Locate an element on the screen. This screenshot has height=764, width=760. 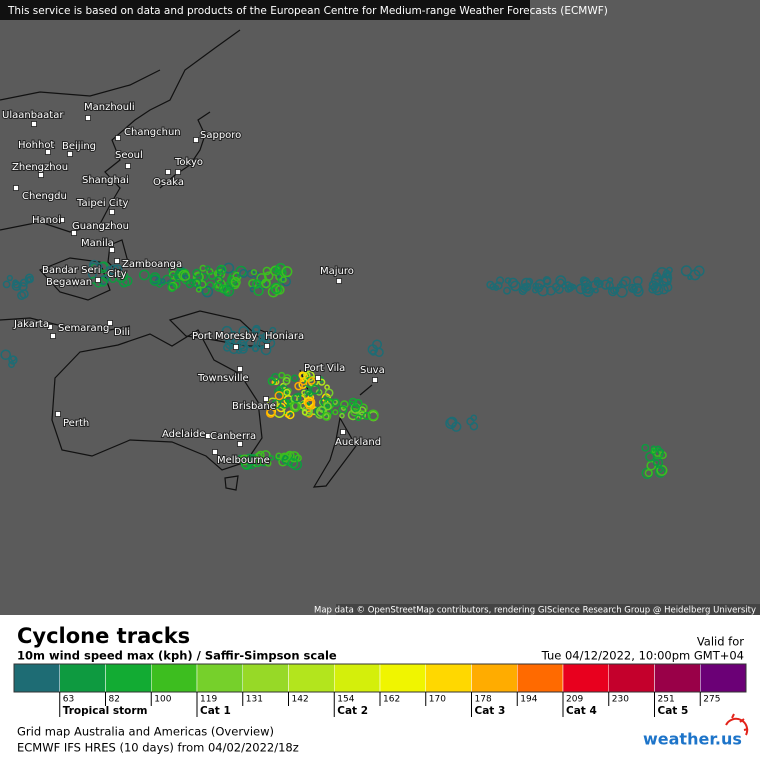
banner-background is located at coordinates (265, 10).